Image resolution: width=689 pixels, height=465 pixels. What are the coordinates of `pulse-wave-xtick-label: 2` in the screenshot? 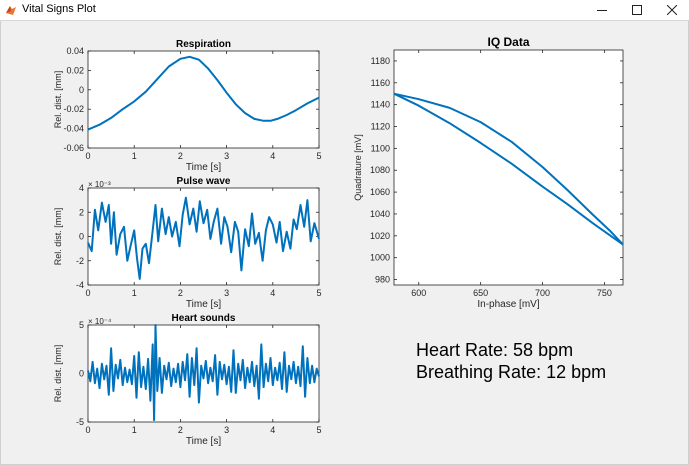 It's located at (180, 293).